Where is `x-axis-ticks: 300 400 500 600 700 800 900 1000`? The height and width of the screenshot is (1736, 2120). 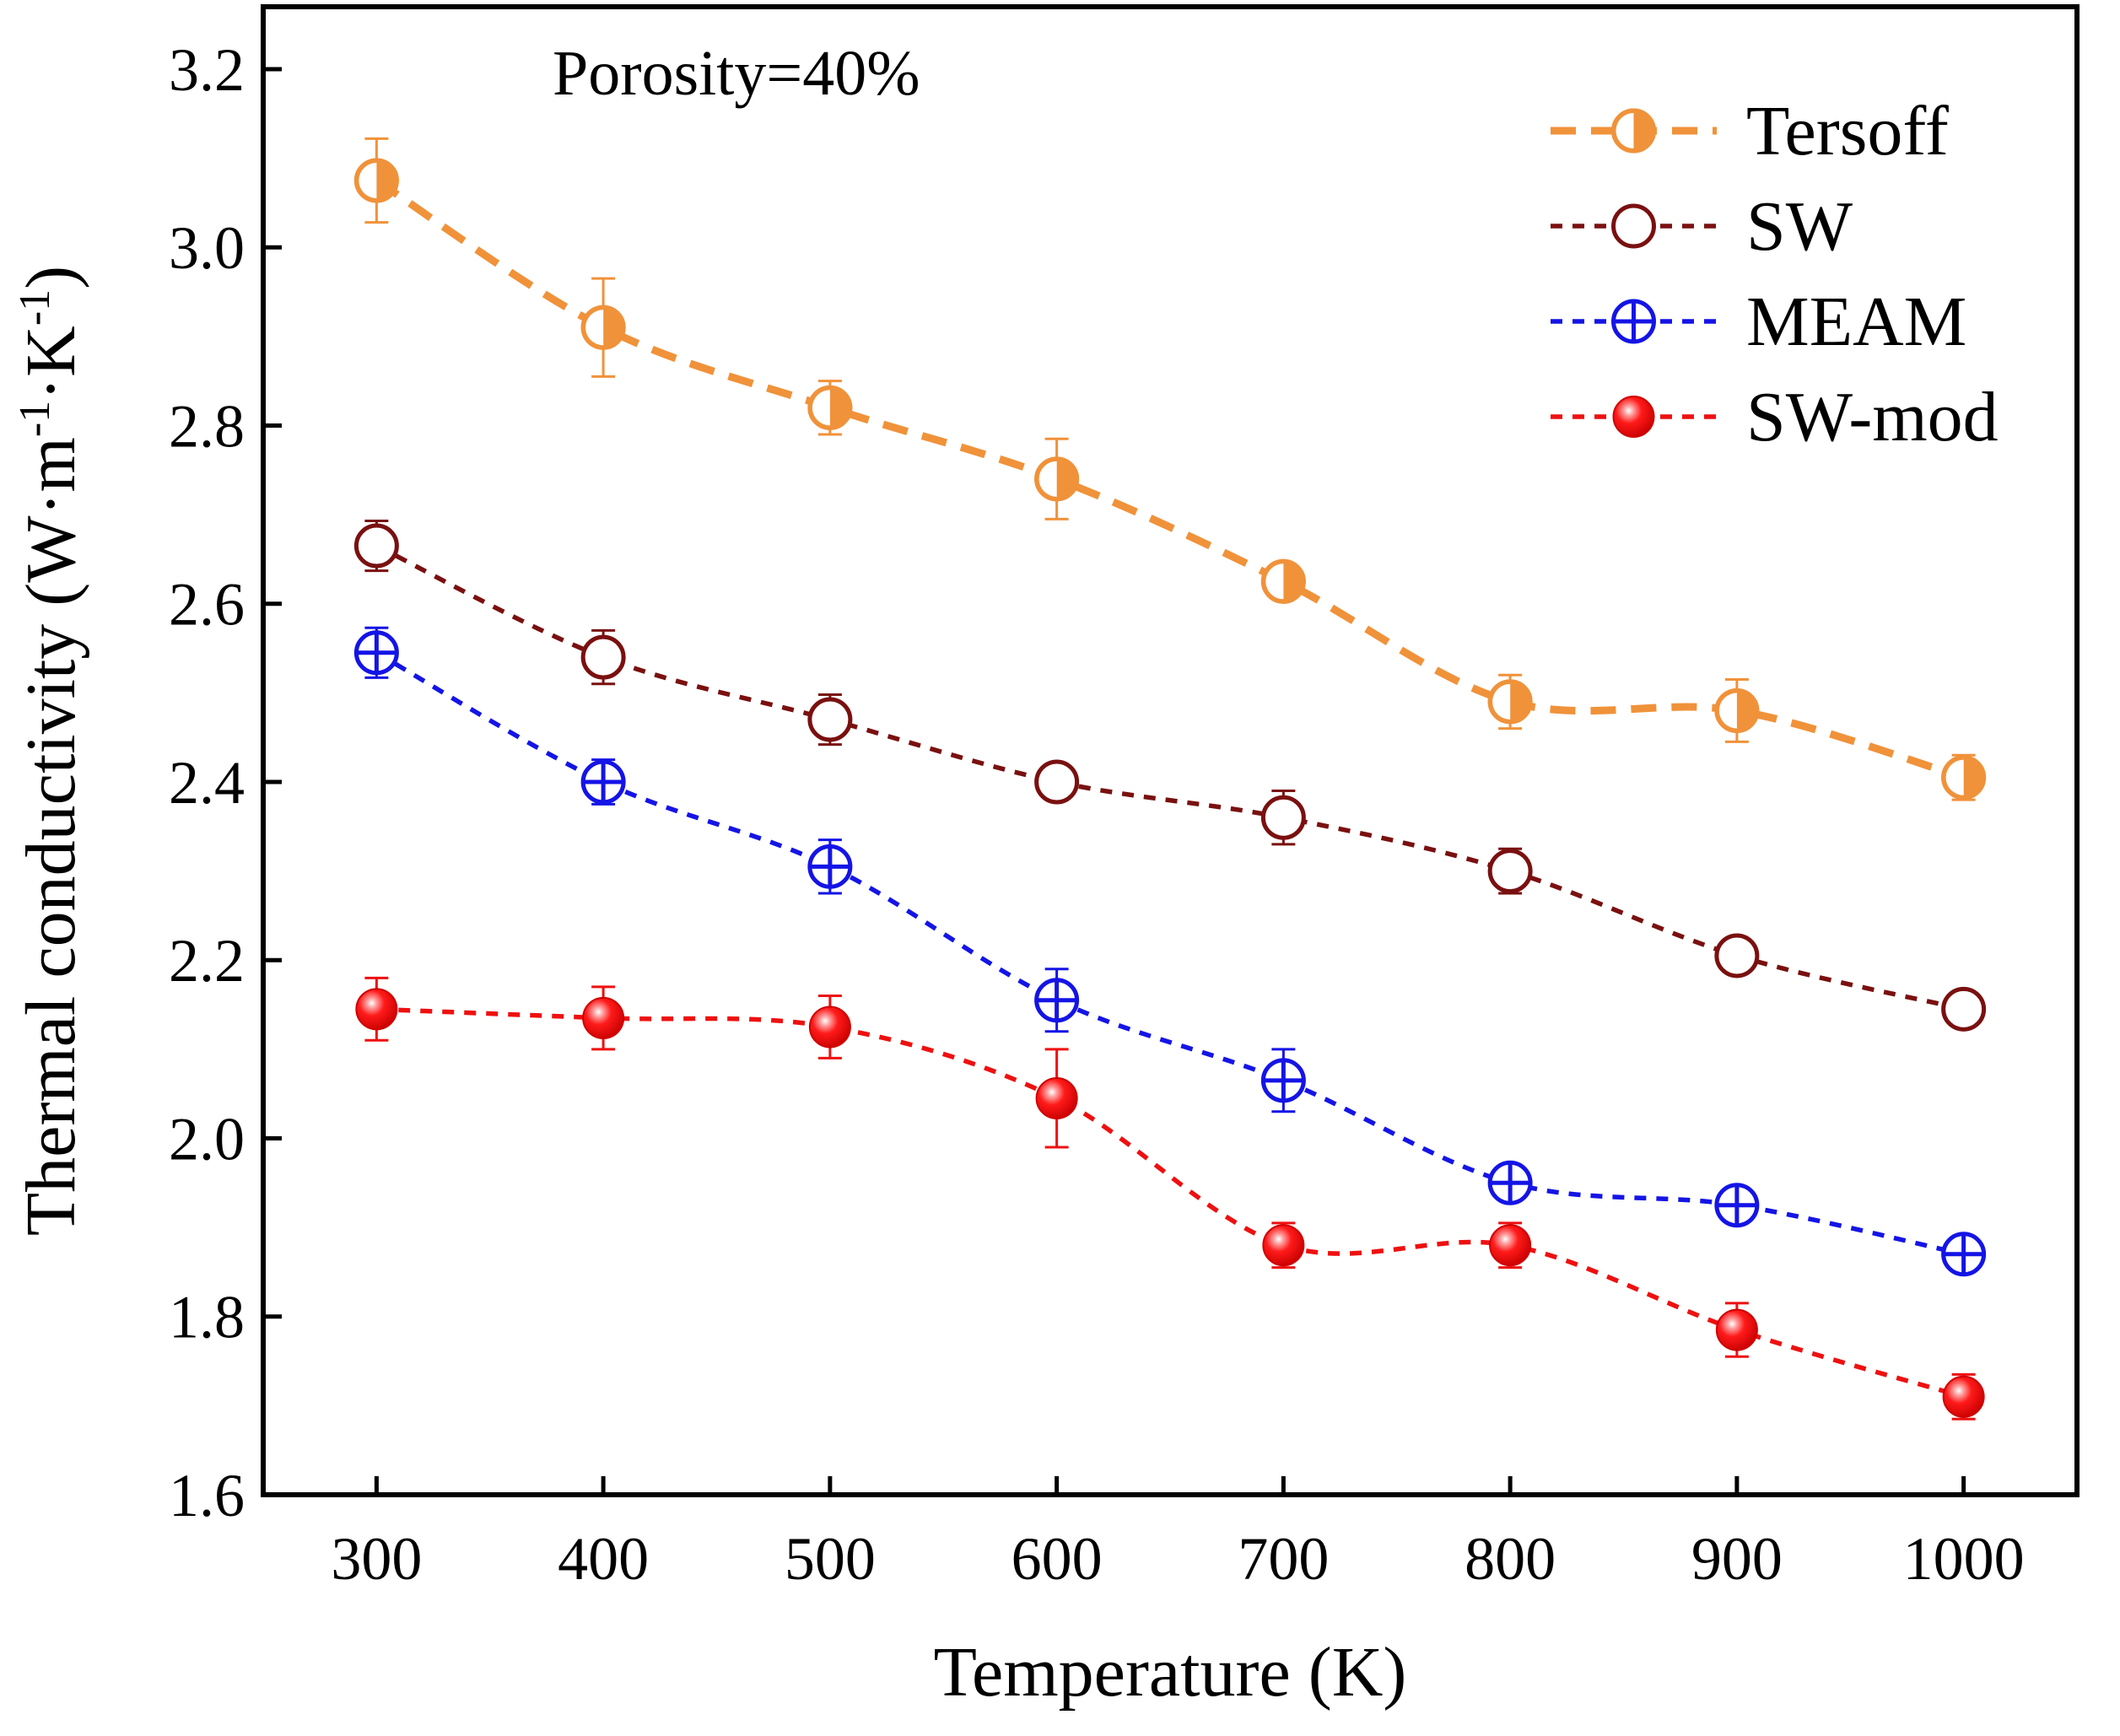
x-axis-ticks: 300 400 500 600 700 800 900 1000 is located at coordinates (1178, 1534).